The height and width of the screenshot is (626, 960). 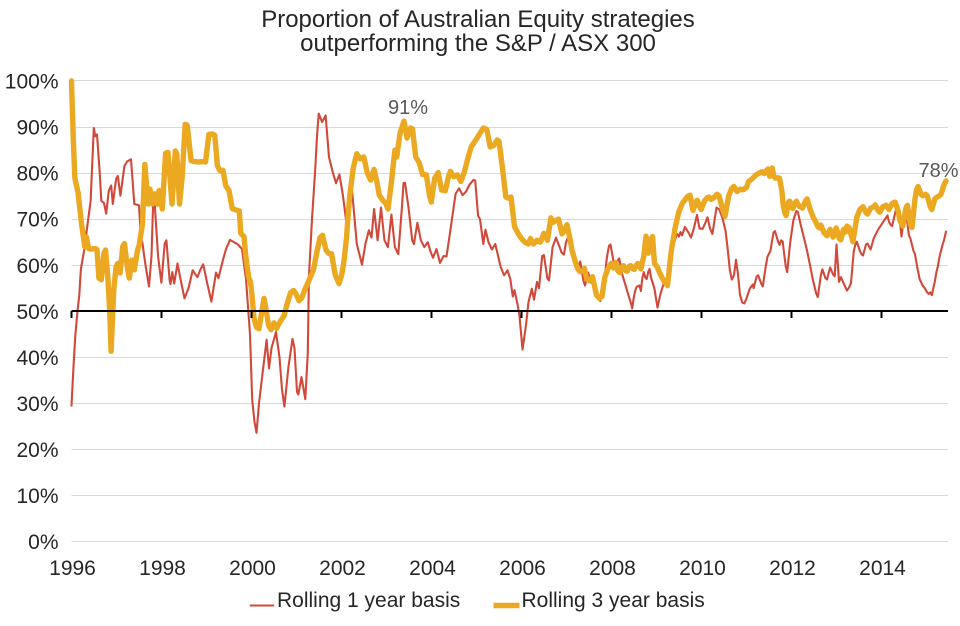 I want to click on svg-text: 80%, so click(x=37, y=174).